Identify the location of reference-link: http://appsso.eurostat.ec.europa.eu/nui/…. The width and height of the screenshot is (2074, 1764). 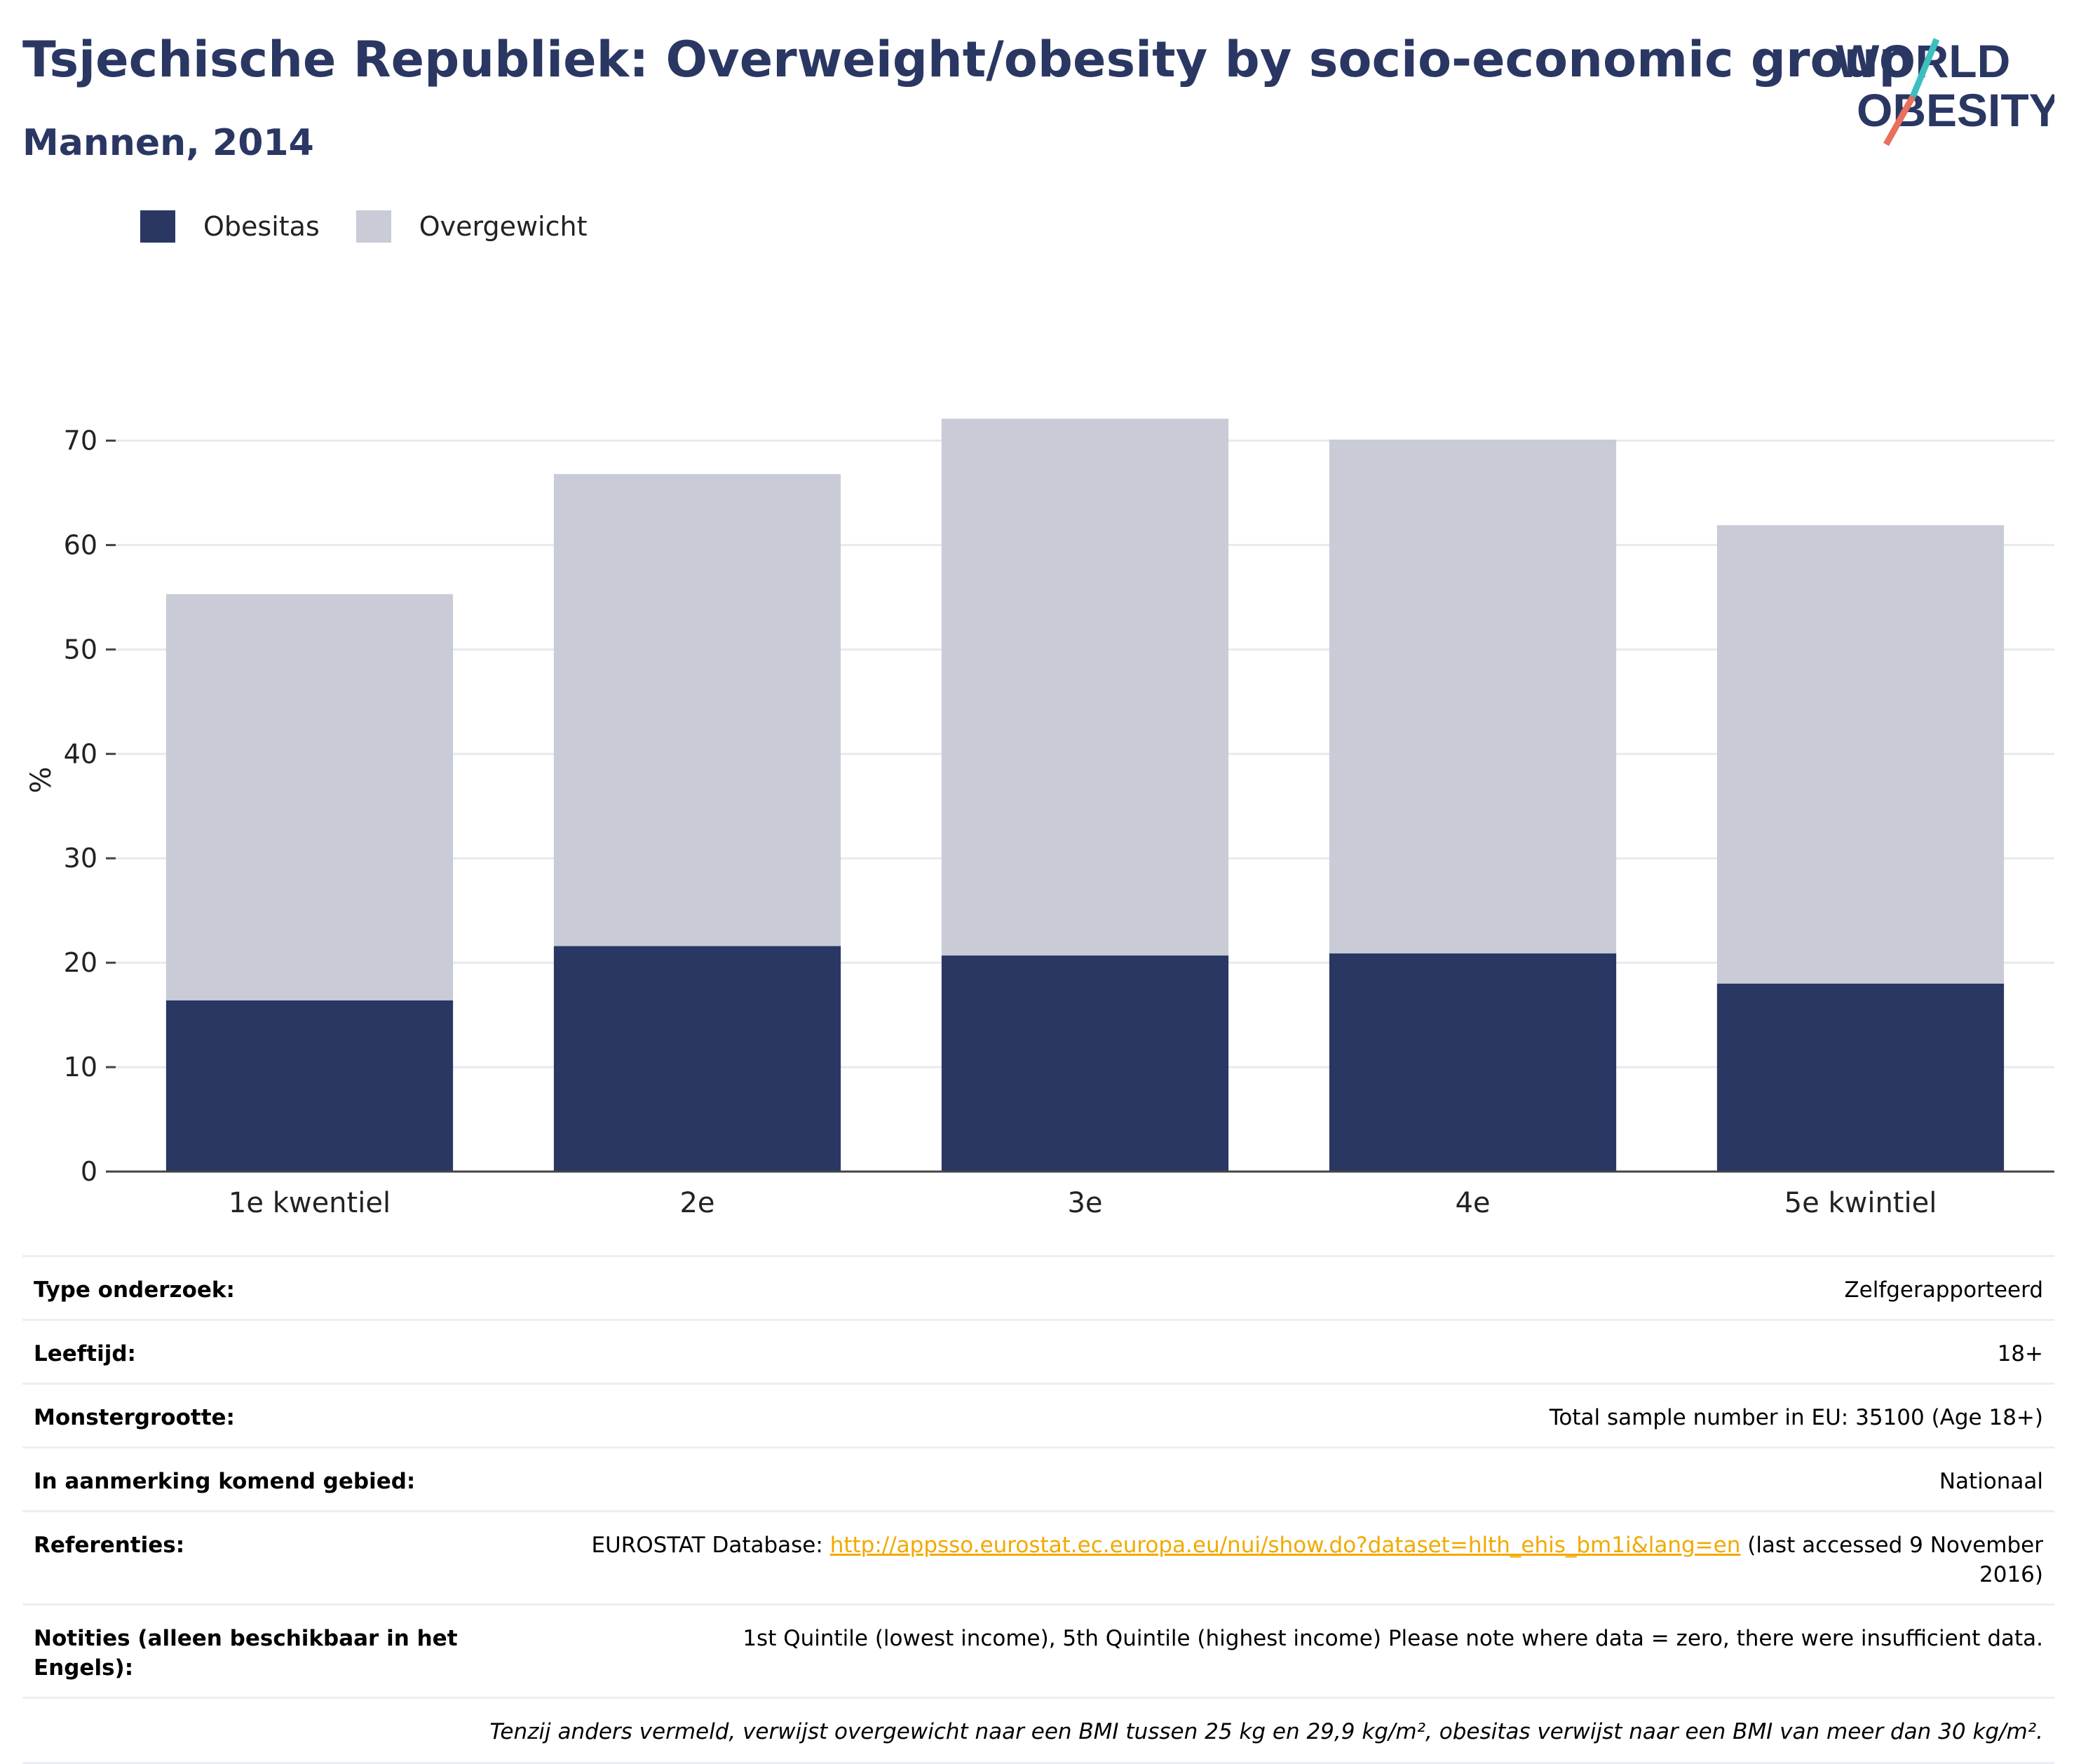
(1285, 1546).